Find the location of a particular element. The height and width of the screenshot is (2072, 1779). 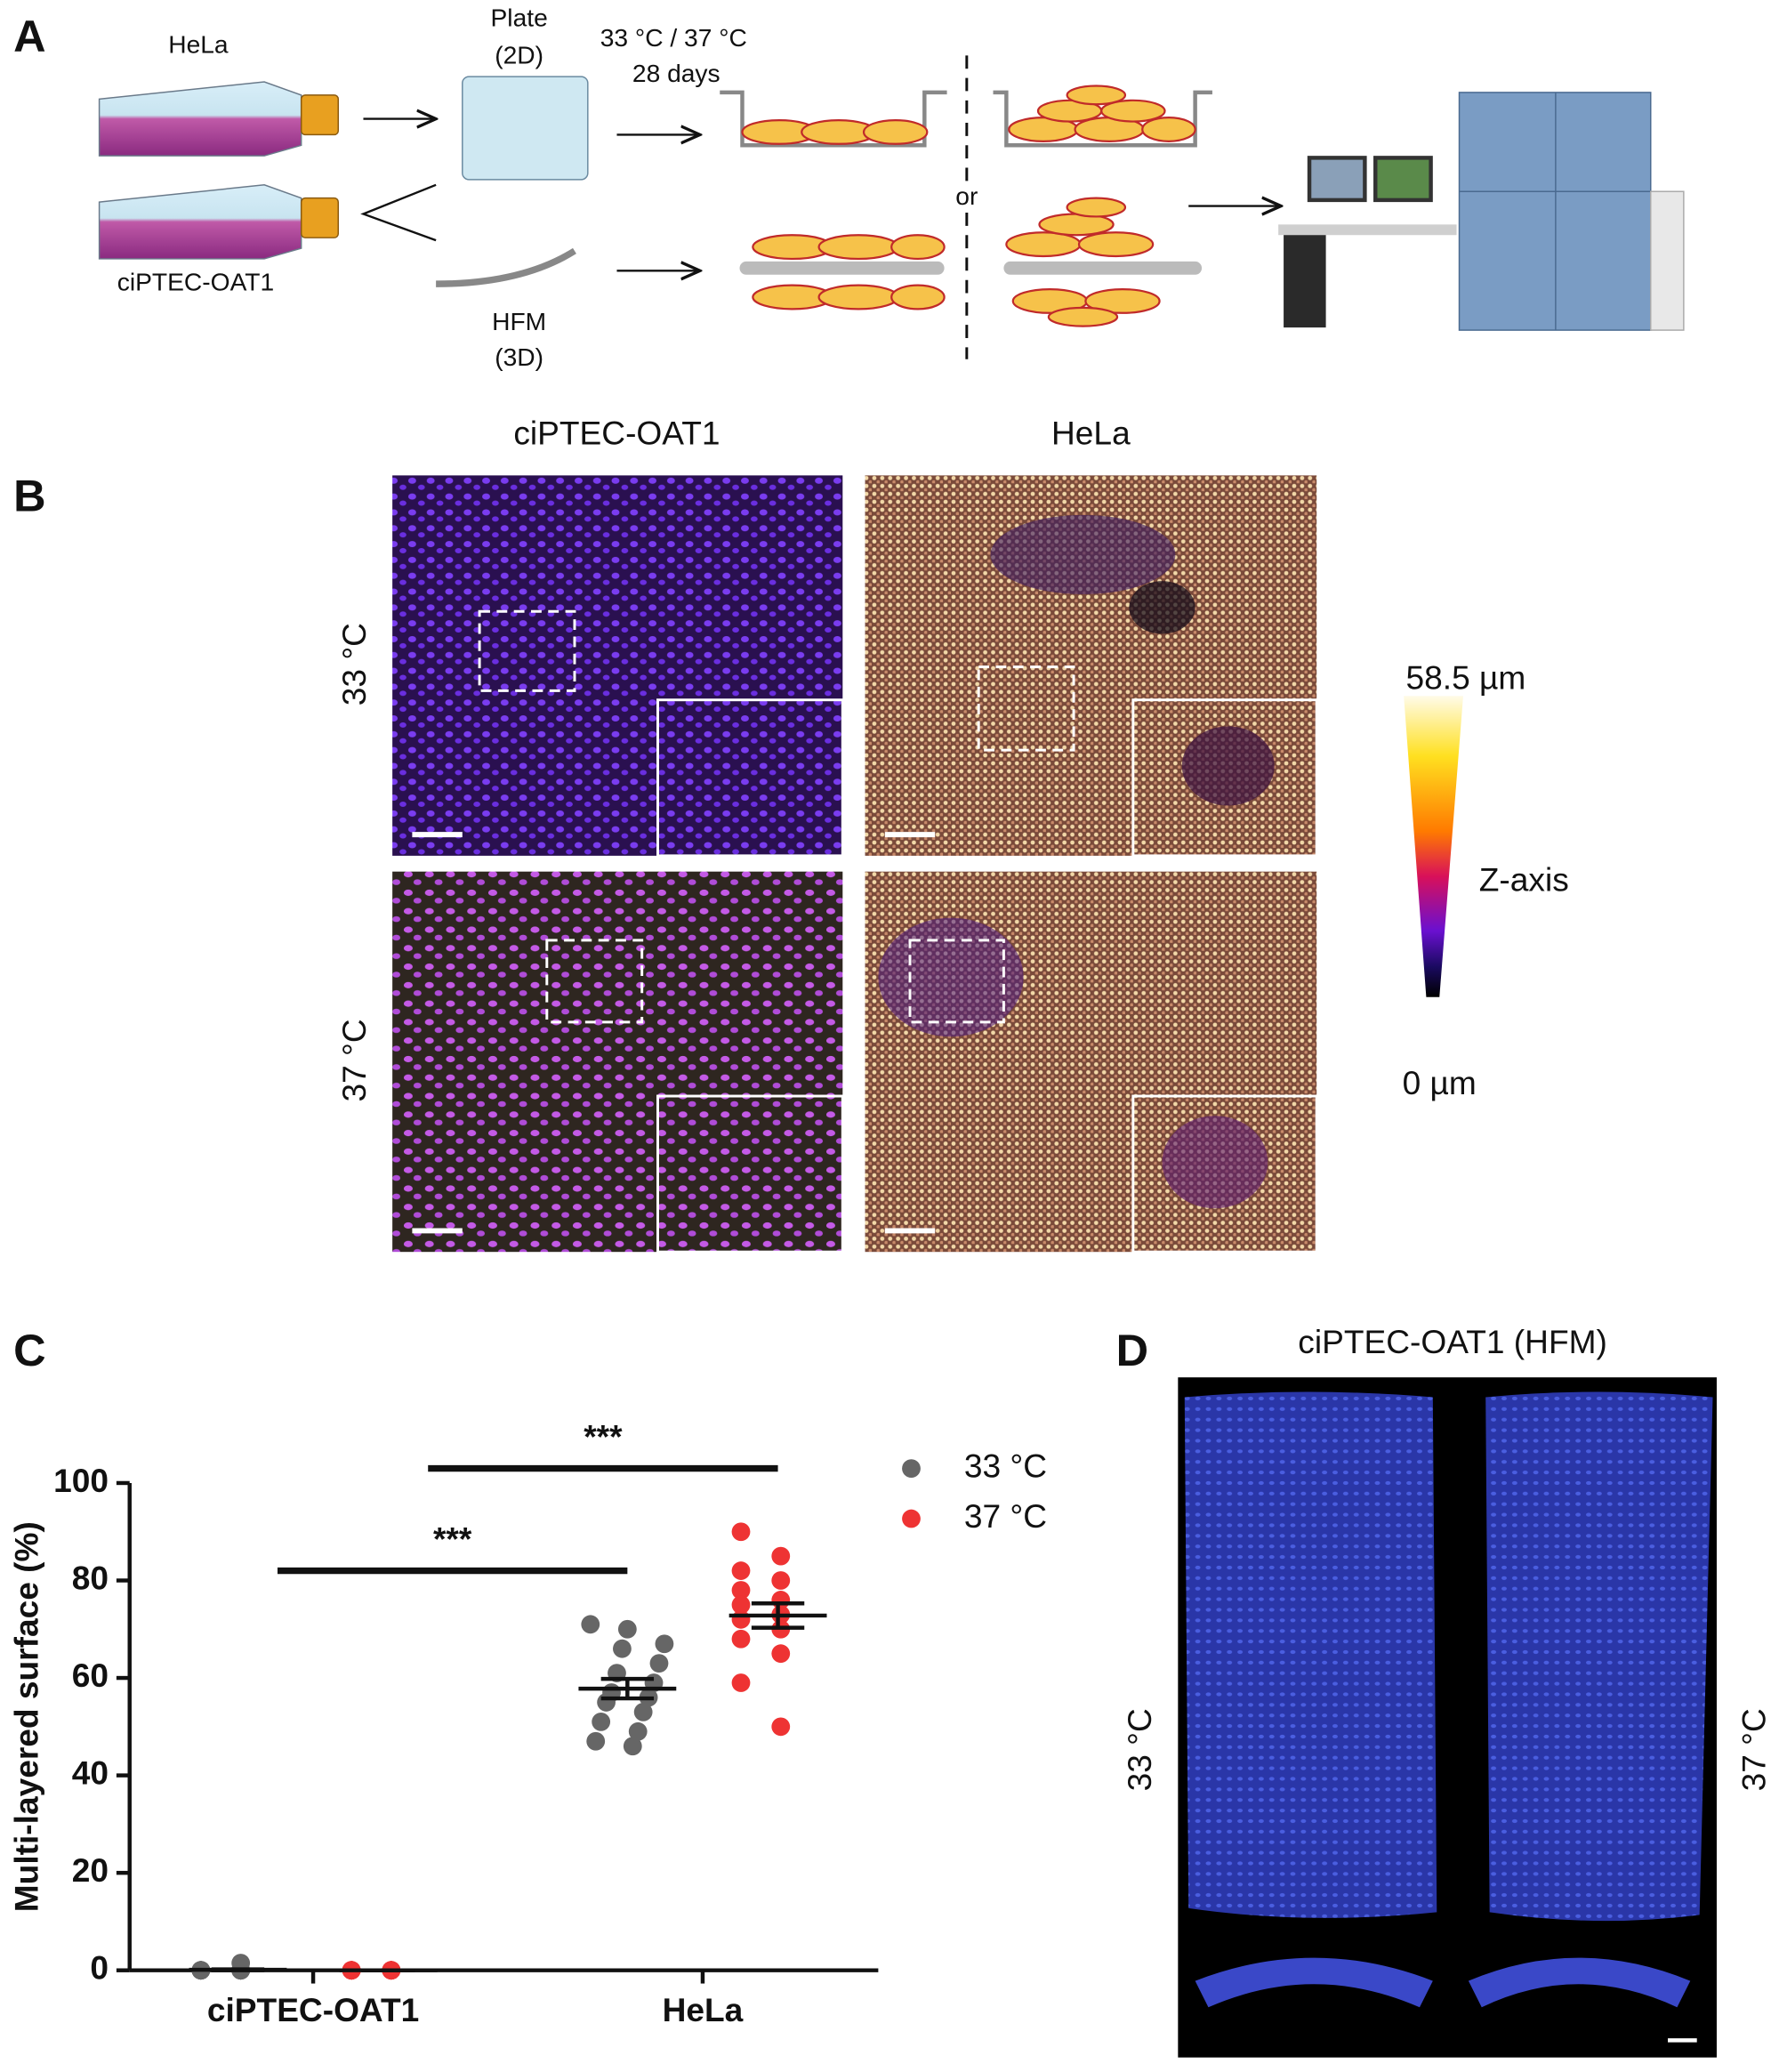

x-tick-label: HeLa is located at coordinates (703, 2009).